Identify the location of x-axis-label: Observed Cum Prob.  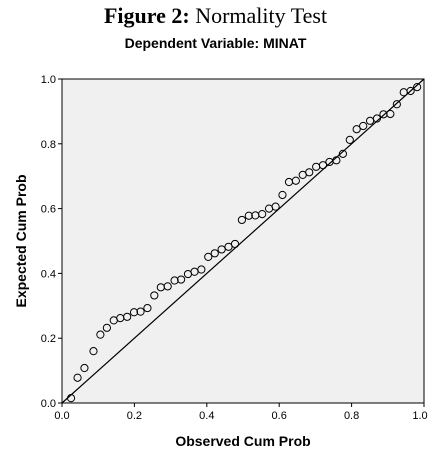
(242, 441).